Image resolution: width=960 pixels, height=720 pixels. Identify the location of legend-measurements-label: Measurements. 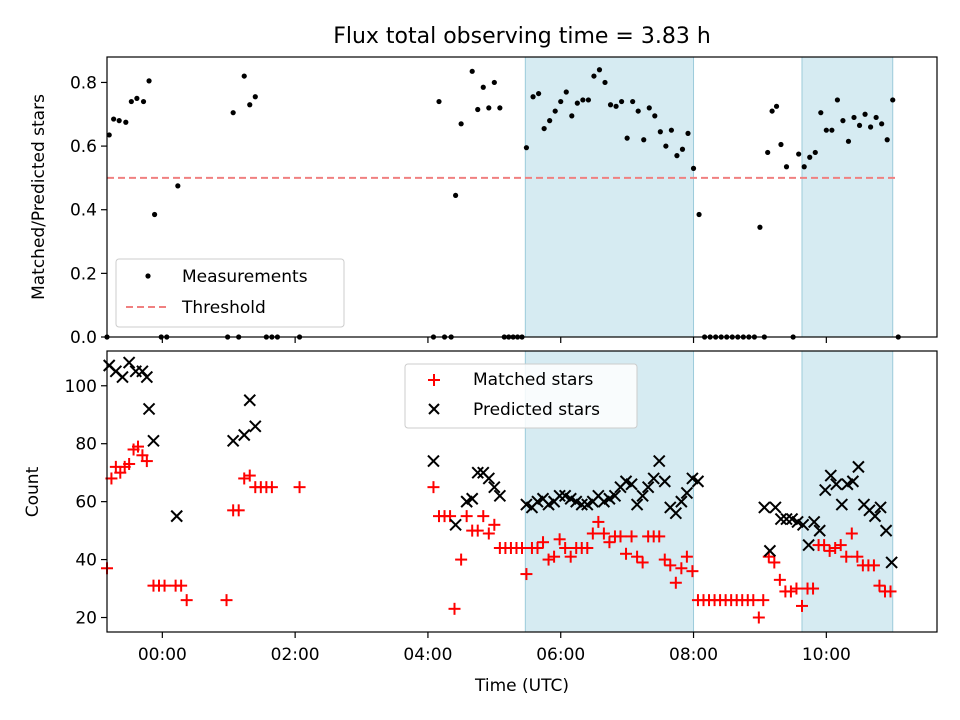
(245, 277).